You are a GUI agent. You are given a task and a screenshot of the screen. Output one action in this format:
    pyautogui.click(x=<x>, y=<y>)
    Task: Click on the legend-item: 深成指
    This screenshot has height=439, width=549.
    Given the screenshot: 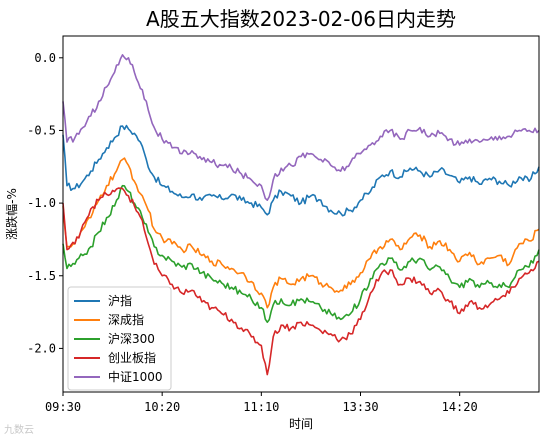 What is the action you would take?
    pyautogui.click(x=126, y=319)
    